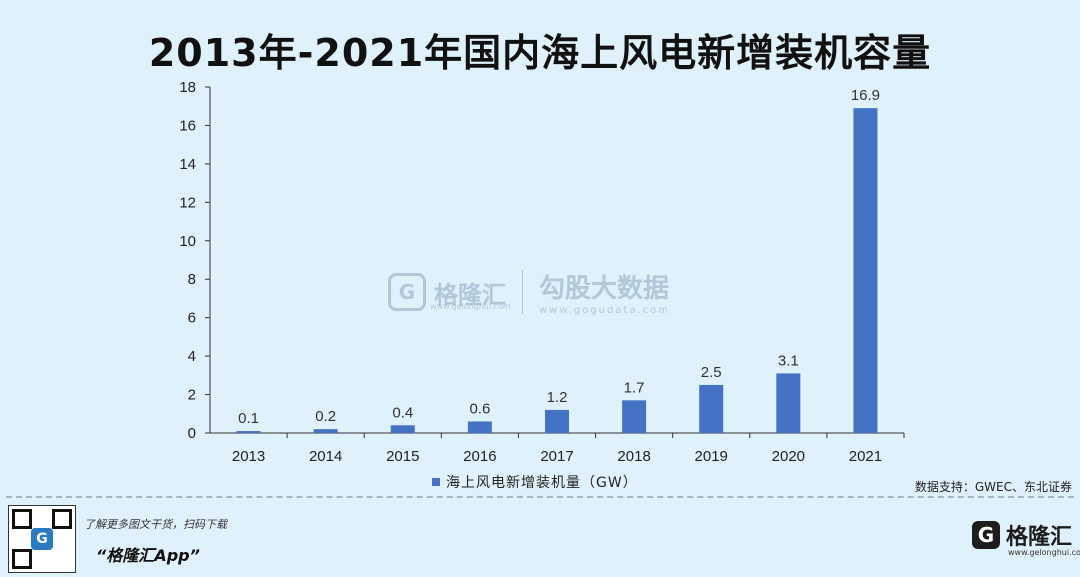 This screenshot has width=1080, height=577. Describe the element at coordinates (479, 456) in the screenshot. I see `x-tick-label-2016: 2016` at that location.